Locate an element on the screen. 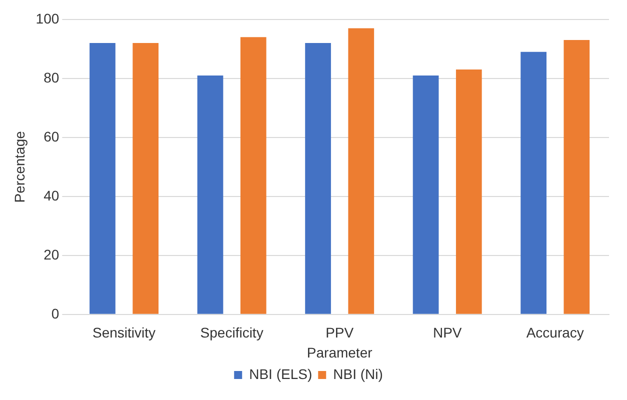  x-tick-label: NPV is located at coordinates (447, 332).